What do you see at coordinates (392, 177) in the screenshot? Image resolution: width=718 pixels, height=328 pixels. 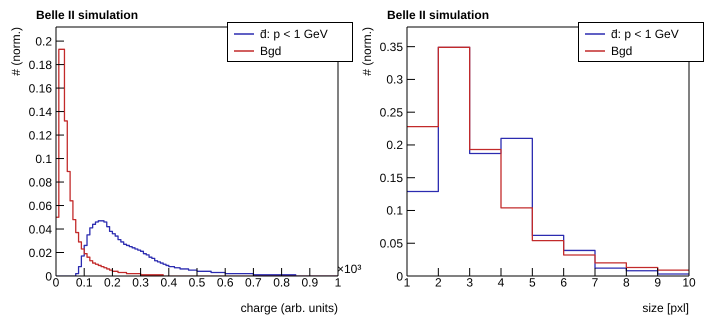 I see `y-tick-label: 0.15` at bounding box center [392, 177].